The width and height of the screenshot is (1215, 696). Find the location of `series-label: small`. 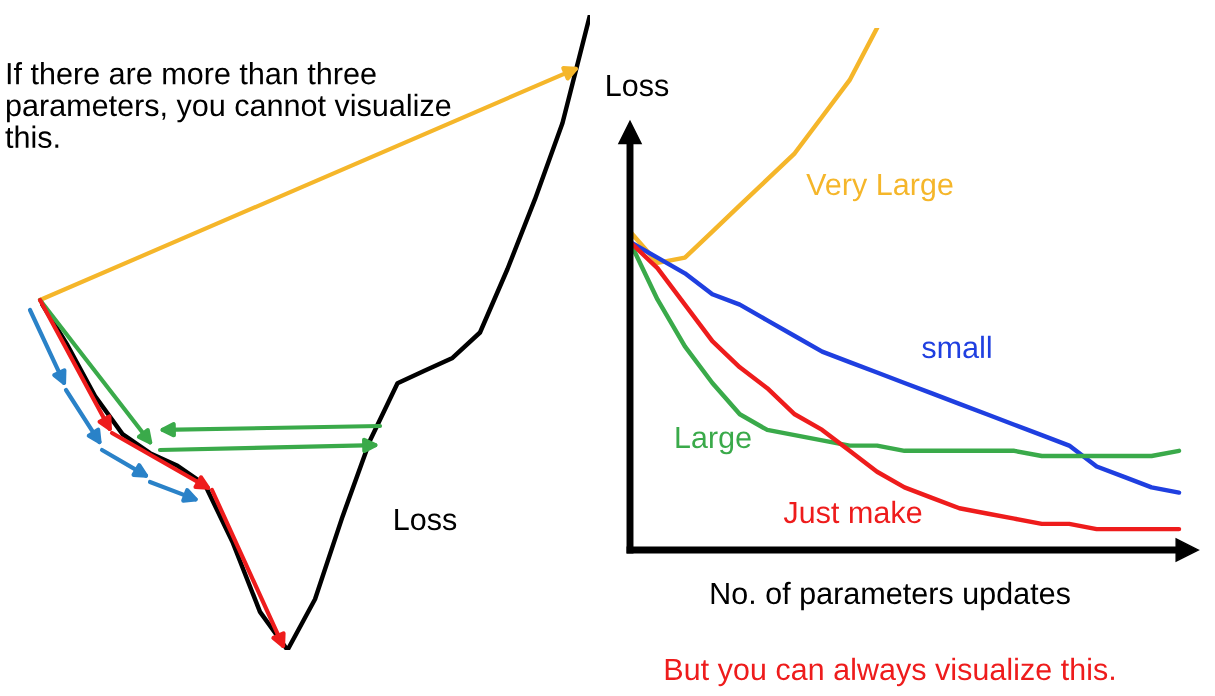

series-label: small is located at coordinates (956, 347).